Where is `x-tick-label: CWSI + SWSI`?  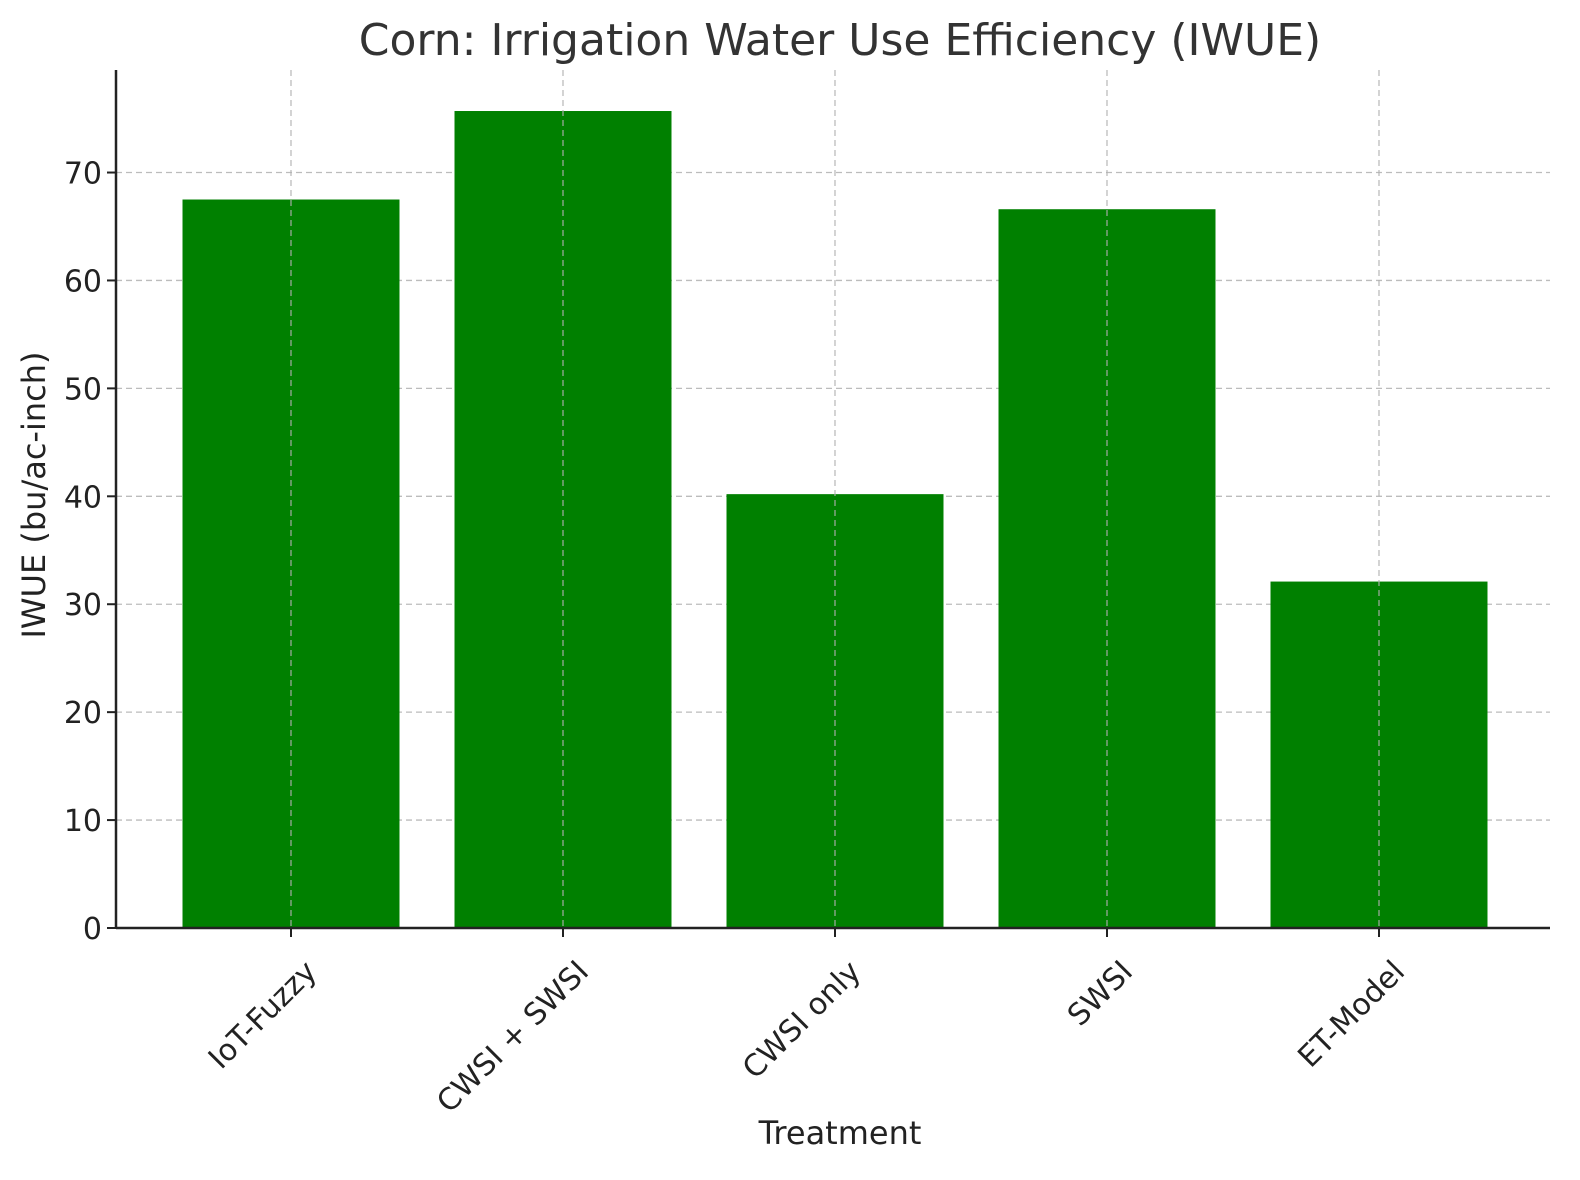
x-tick-label: CWSI + SWSI is located at coordinates (513, 1037).